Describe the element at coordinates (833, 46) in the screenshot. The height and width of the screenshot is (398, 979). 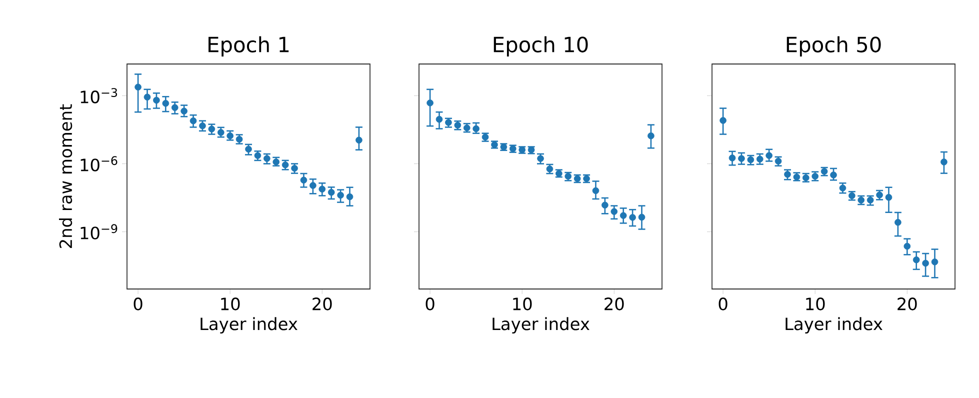
I see `chart-title: Epoch 50` at that location.